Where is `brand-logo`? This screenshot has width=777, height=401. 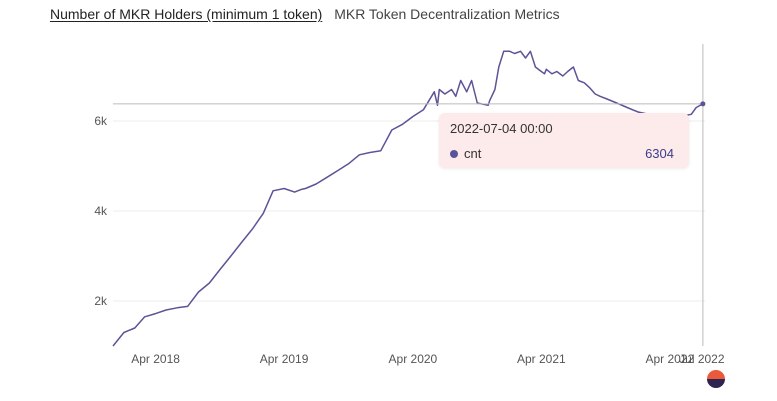
brand-logo is located at coordinates (716, 379).